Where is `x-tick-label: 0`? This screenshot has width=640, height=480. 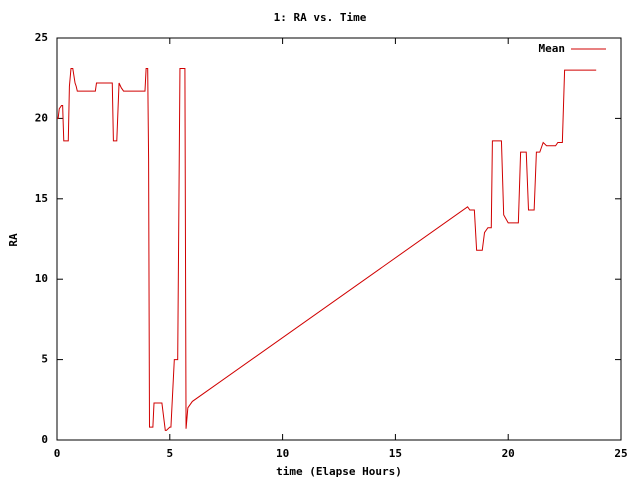 x-tick-label: 0 is located at coordinates (57, 453).